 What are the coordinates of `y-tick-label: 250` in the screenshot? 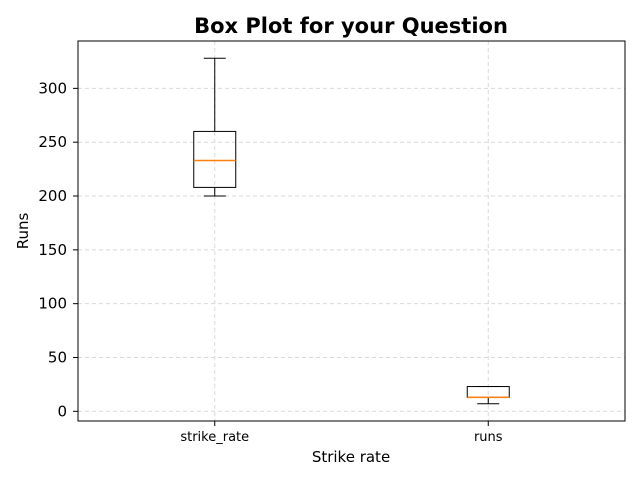 It's located at (52, 142).